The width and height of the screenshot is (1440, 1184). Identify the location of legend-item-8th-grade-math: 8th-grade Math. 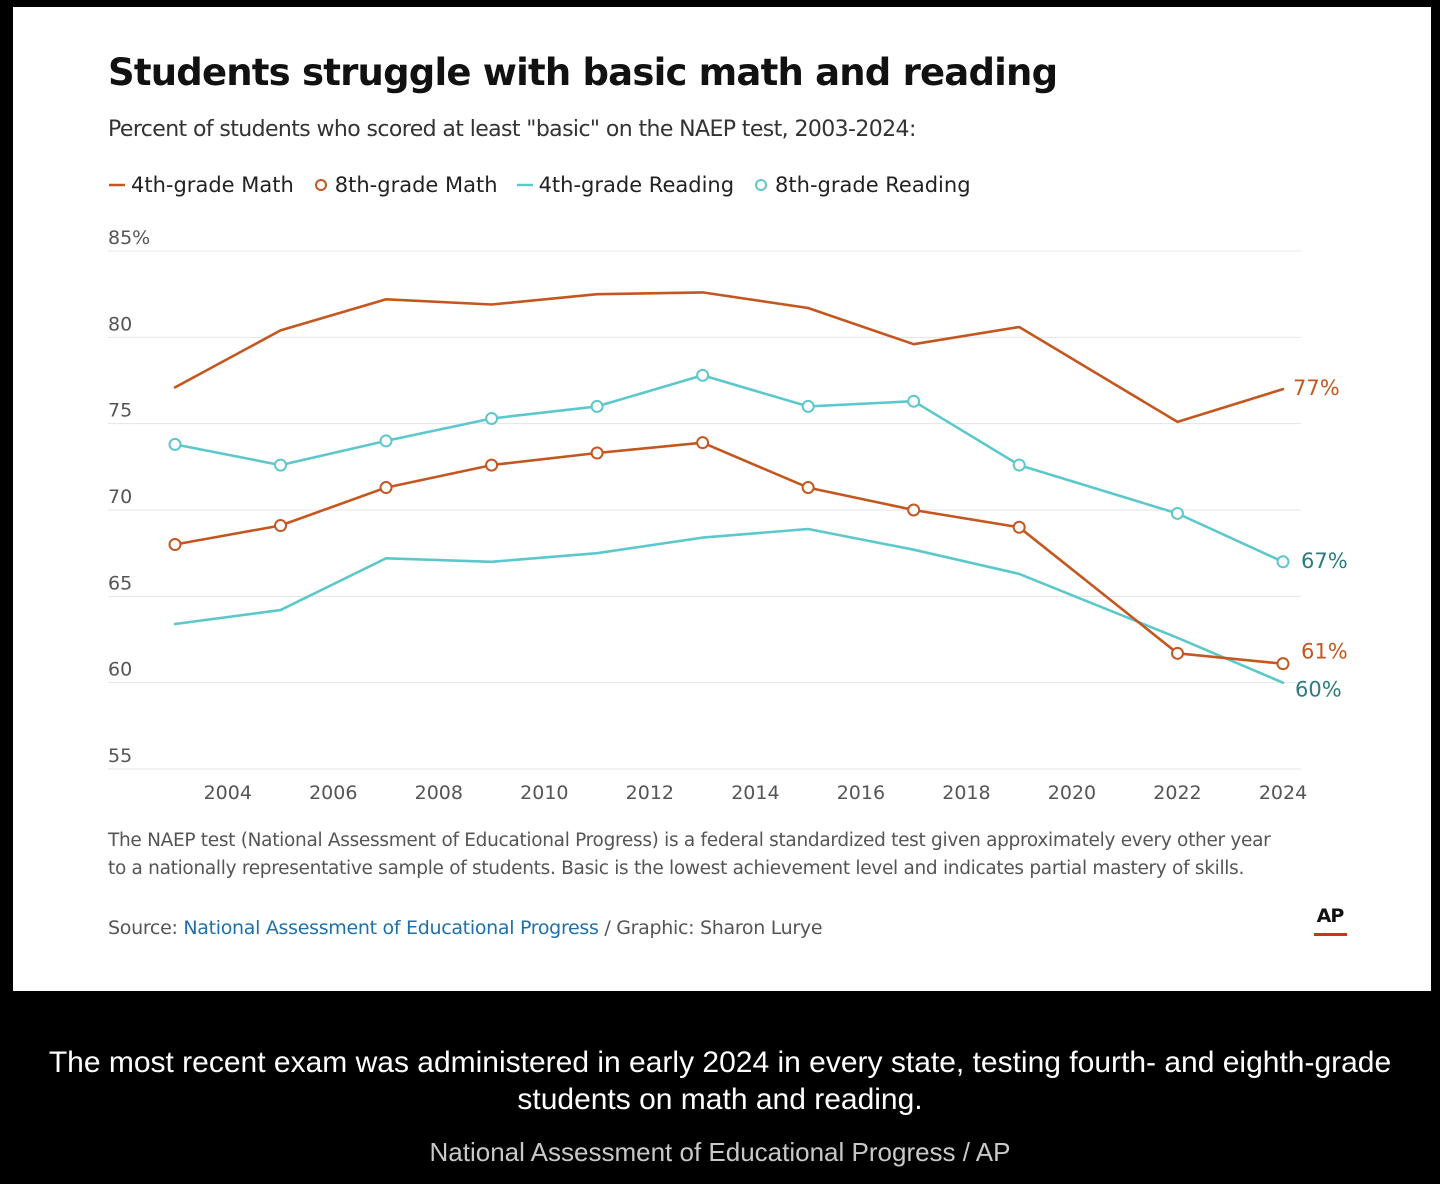
(405, 185).